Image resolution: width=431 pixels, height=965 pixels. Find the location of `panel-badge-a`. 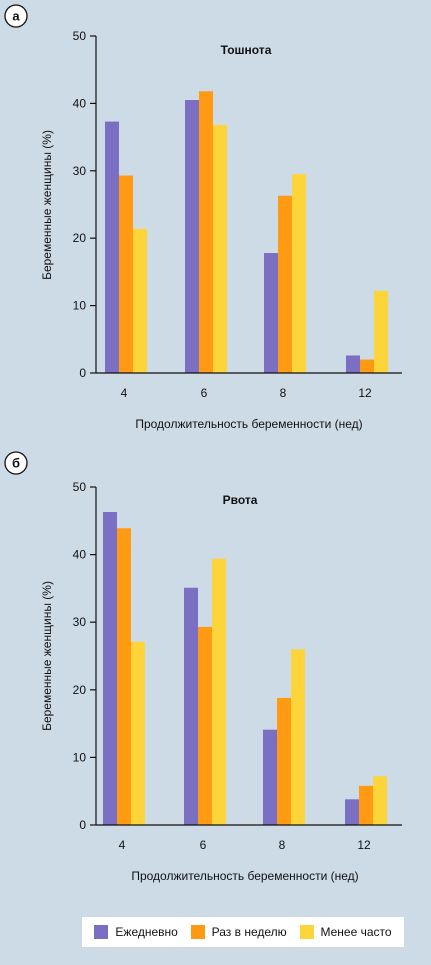

panel-badge-a is located at coordinates (16, 16).